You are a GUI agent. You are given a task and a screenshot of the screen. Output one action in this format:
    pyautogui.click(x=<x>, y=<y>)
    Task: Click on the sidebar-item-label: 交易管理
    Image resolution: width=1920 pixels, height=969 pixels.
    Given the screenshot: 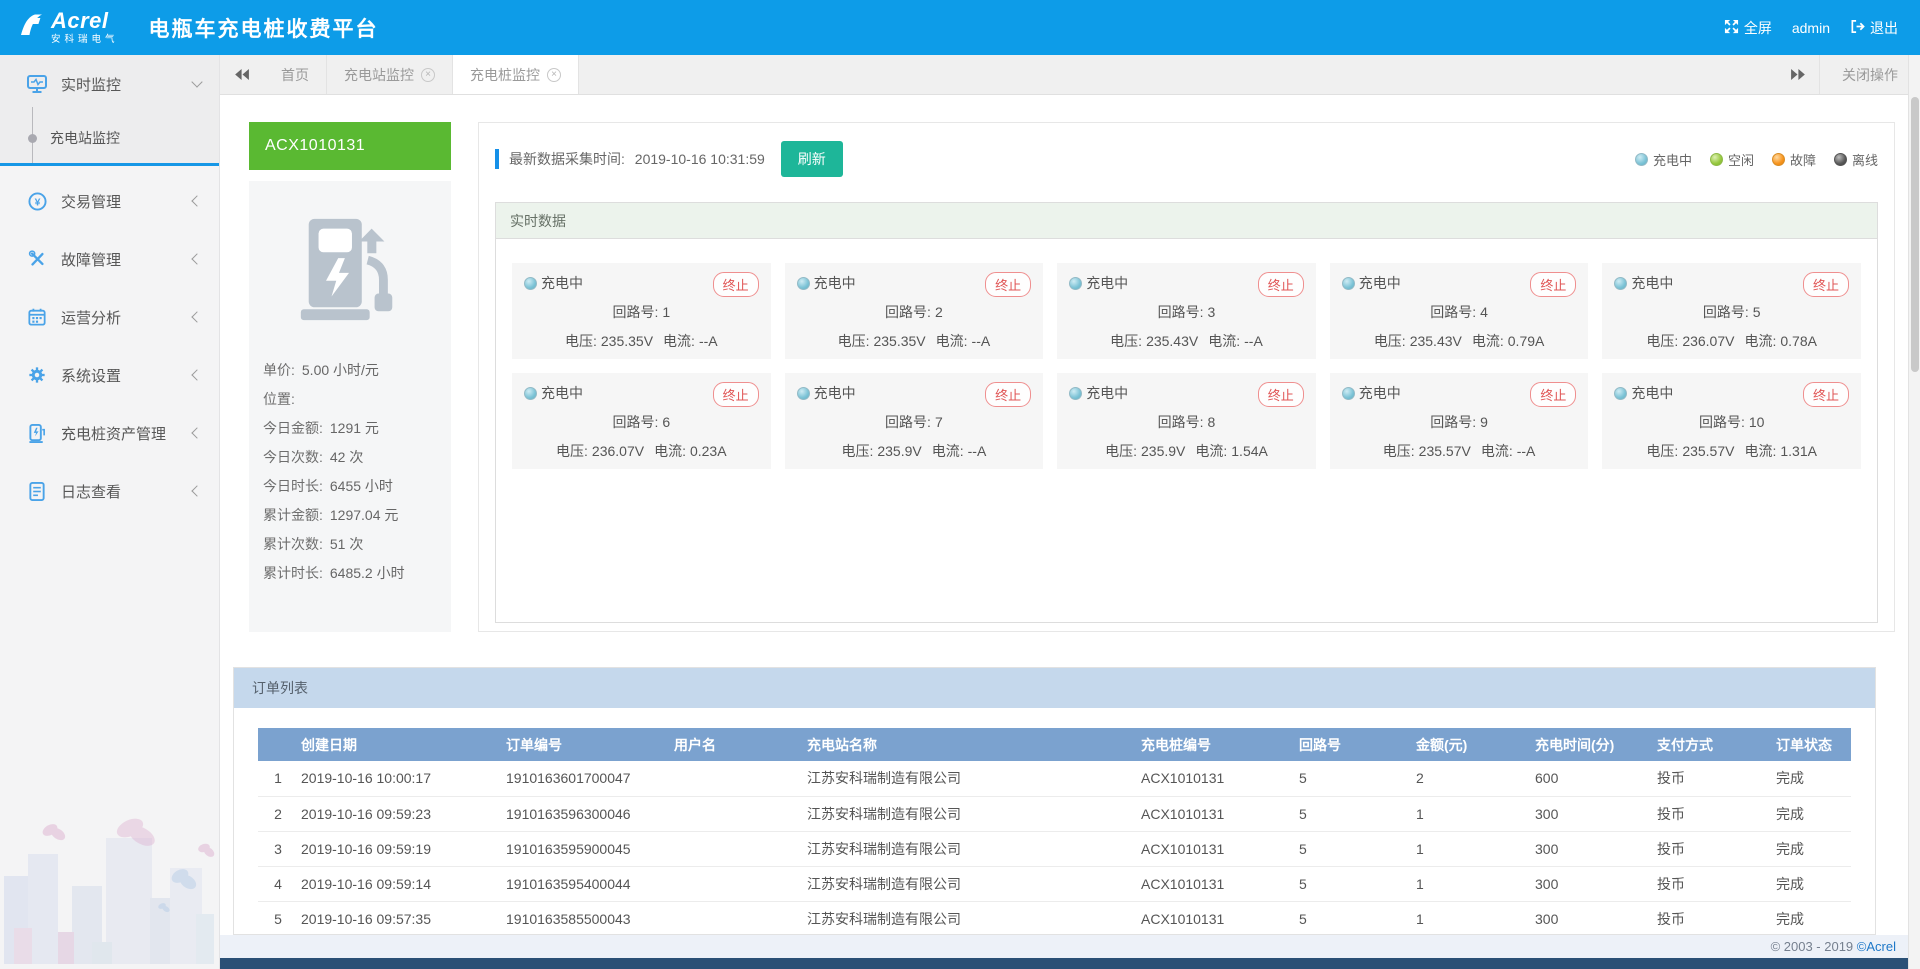 What is the action you would take?
    pyautogui.click(x=91, y=202)
    